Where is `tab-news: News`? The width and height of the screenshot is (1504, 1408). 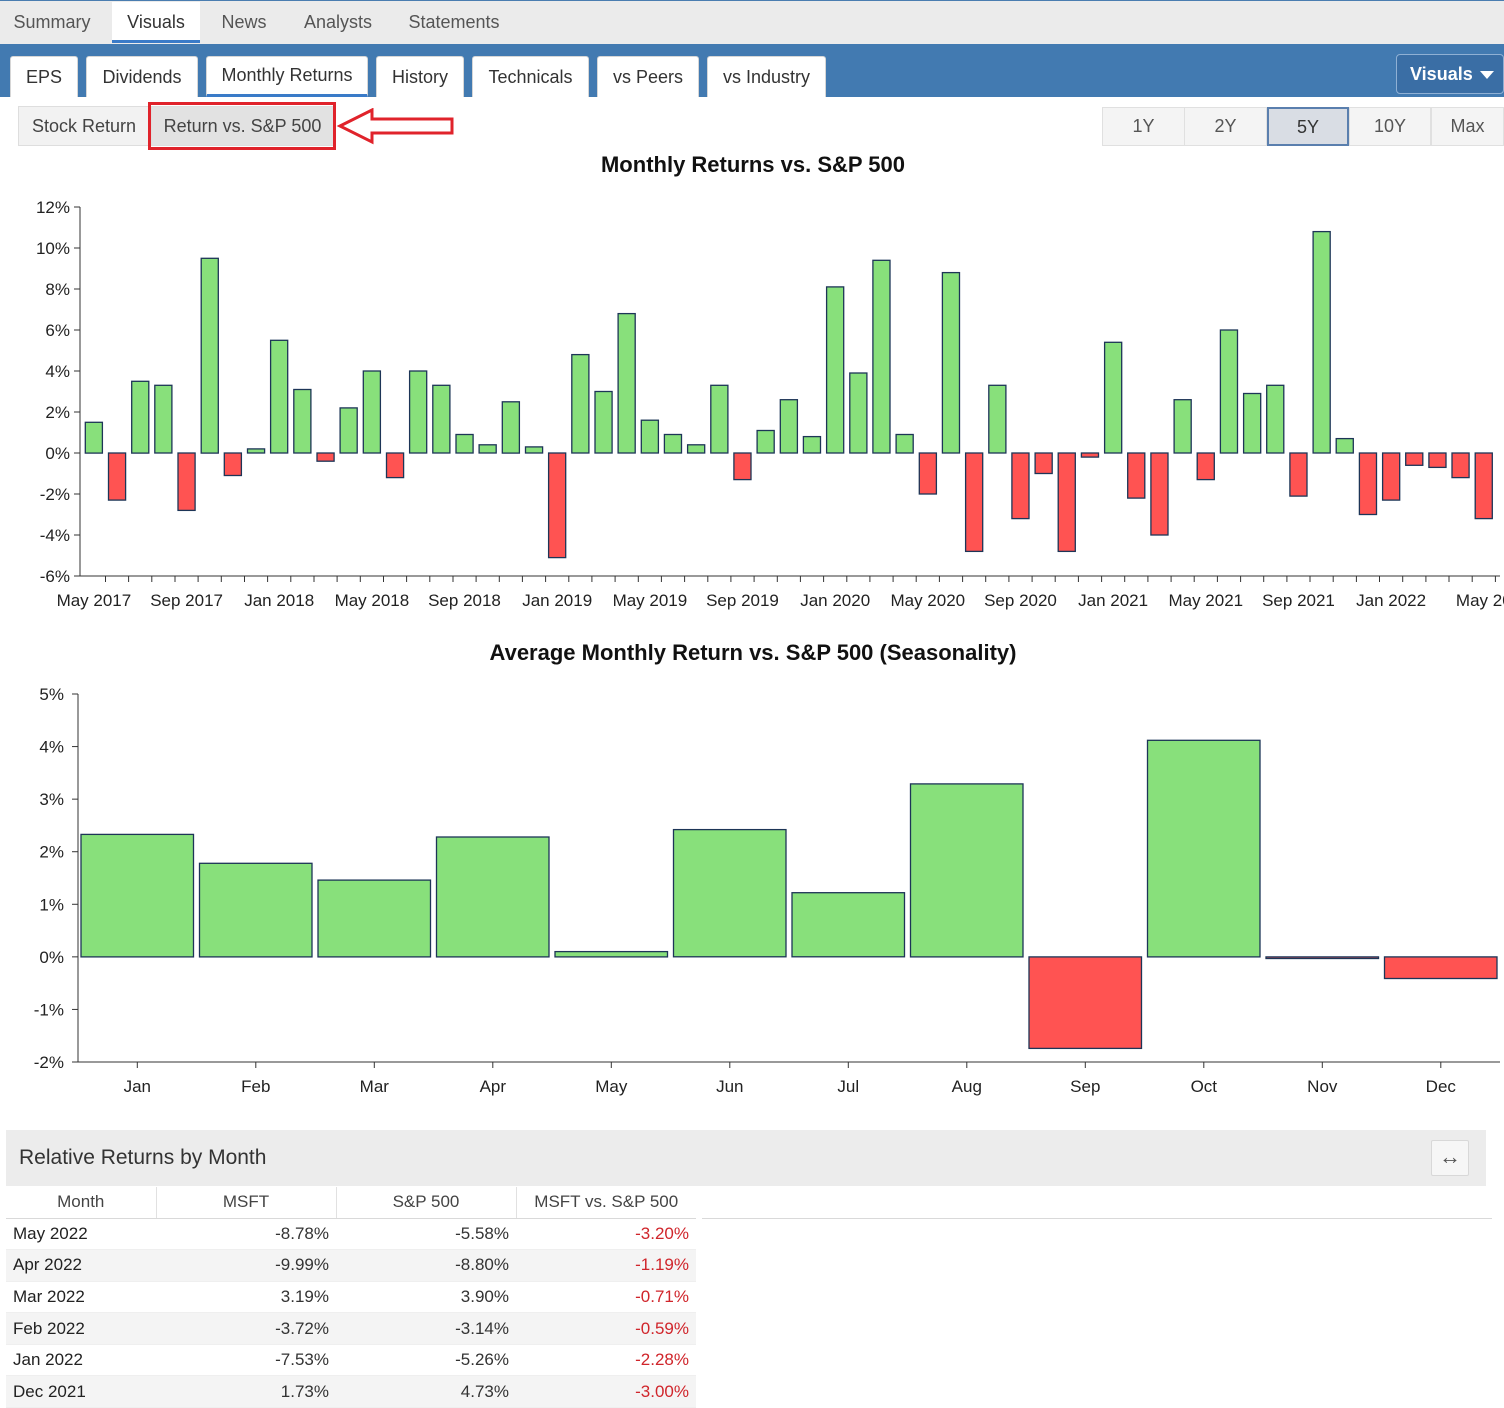 tab-news: News is located at coordinates (244, 22).